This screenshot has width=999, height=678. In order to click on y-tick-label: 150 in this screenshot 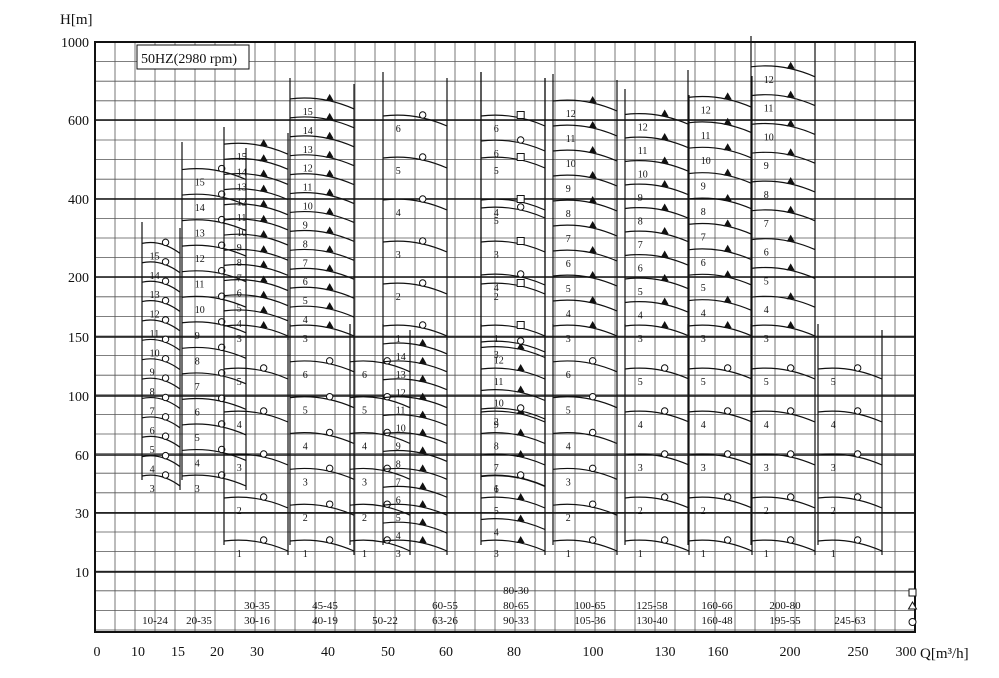, I will do `click(78, 338)`.